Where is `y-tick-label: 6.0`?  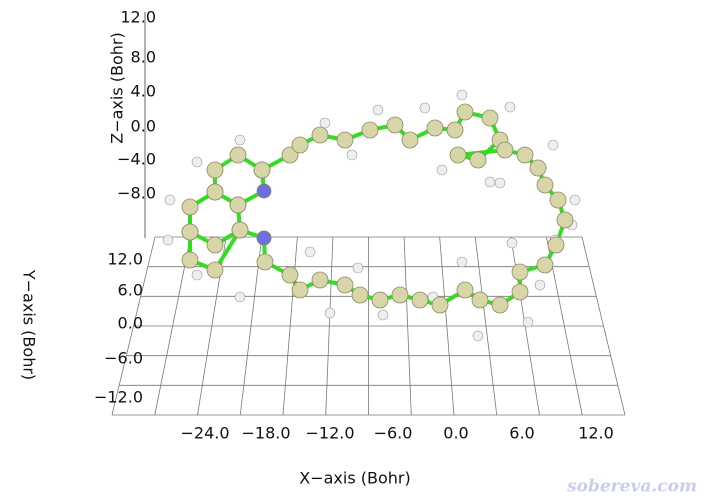 y-tick-label: 6.0 is located at coordinates (130, 290).